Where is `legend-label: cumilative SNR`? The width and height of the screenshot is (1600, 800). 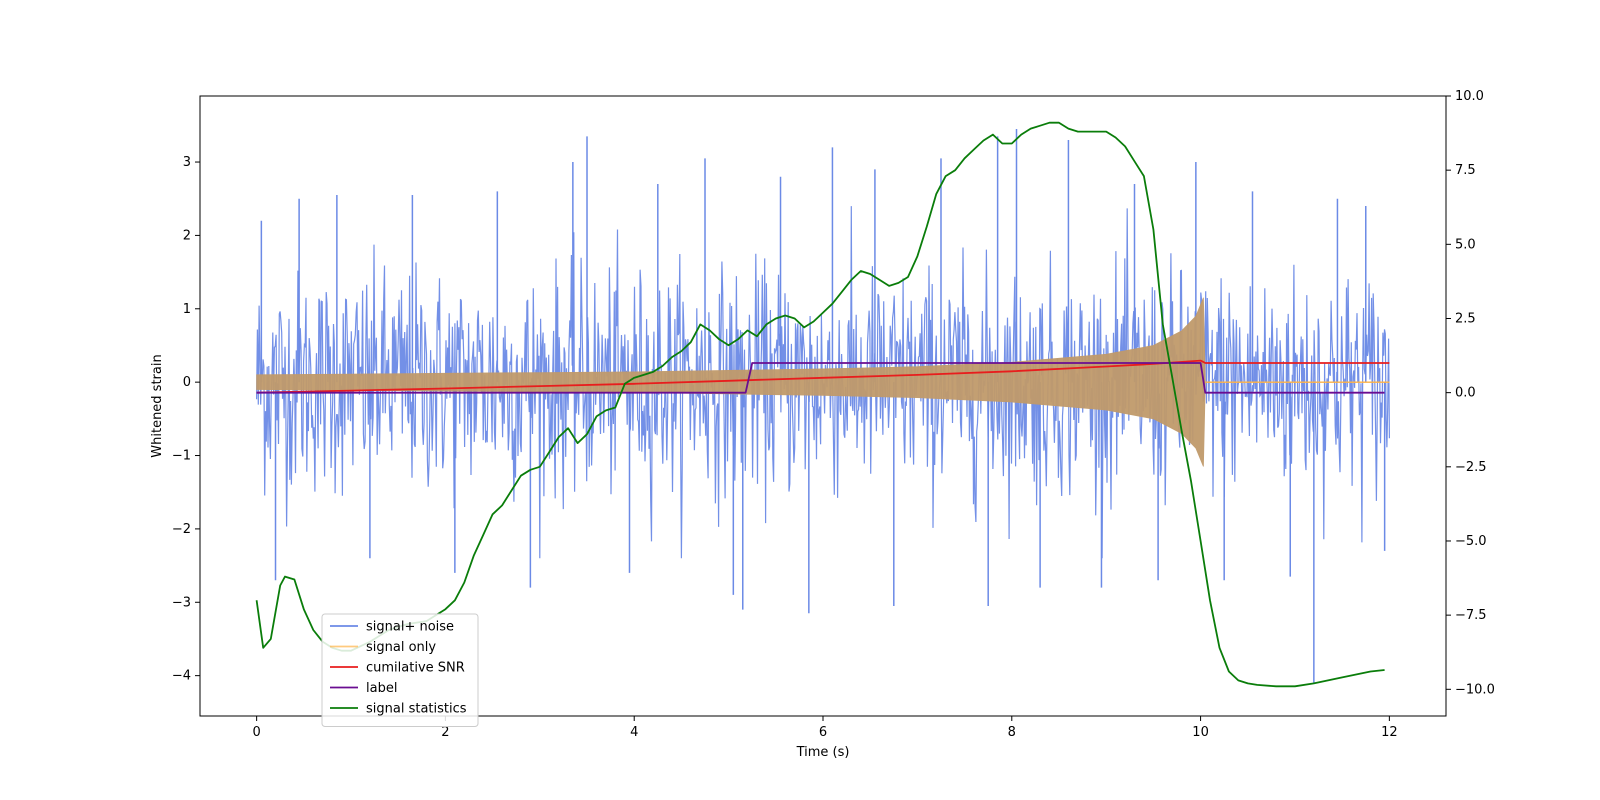
legend-label: cumilative SNR is located at coordinates (415, 668).